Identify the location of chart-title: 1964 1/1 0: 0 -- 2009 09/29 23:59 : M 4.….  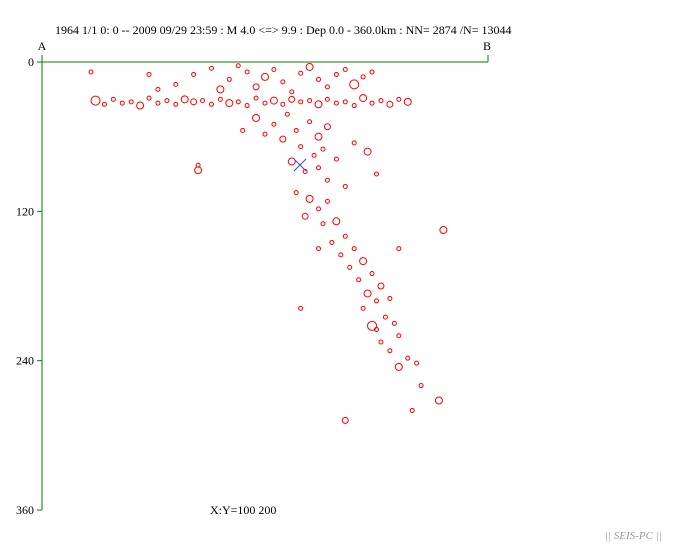
(283, 30).